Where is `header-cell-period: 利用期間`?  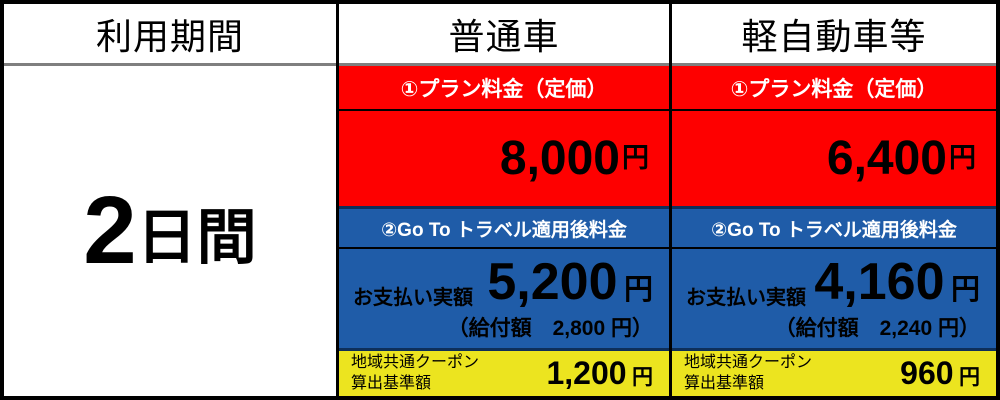
header-cell-period: 利用期間 is located at coordinates (170, 35).